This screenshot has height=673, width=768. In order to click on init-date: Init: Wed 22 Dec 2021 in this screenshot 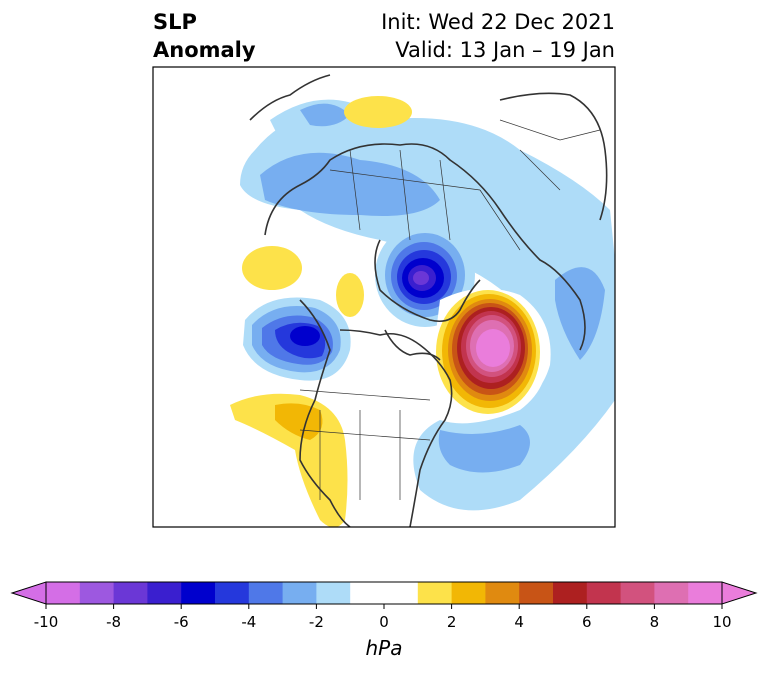, I will do `click(498, 22)`.